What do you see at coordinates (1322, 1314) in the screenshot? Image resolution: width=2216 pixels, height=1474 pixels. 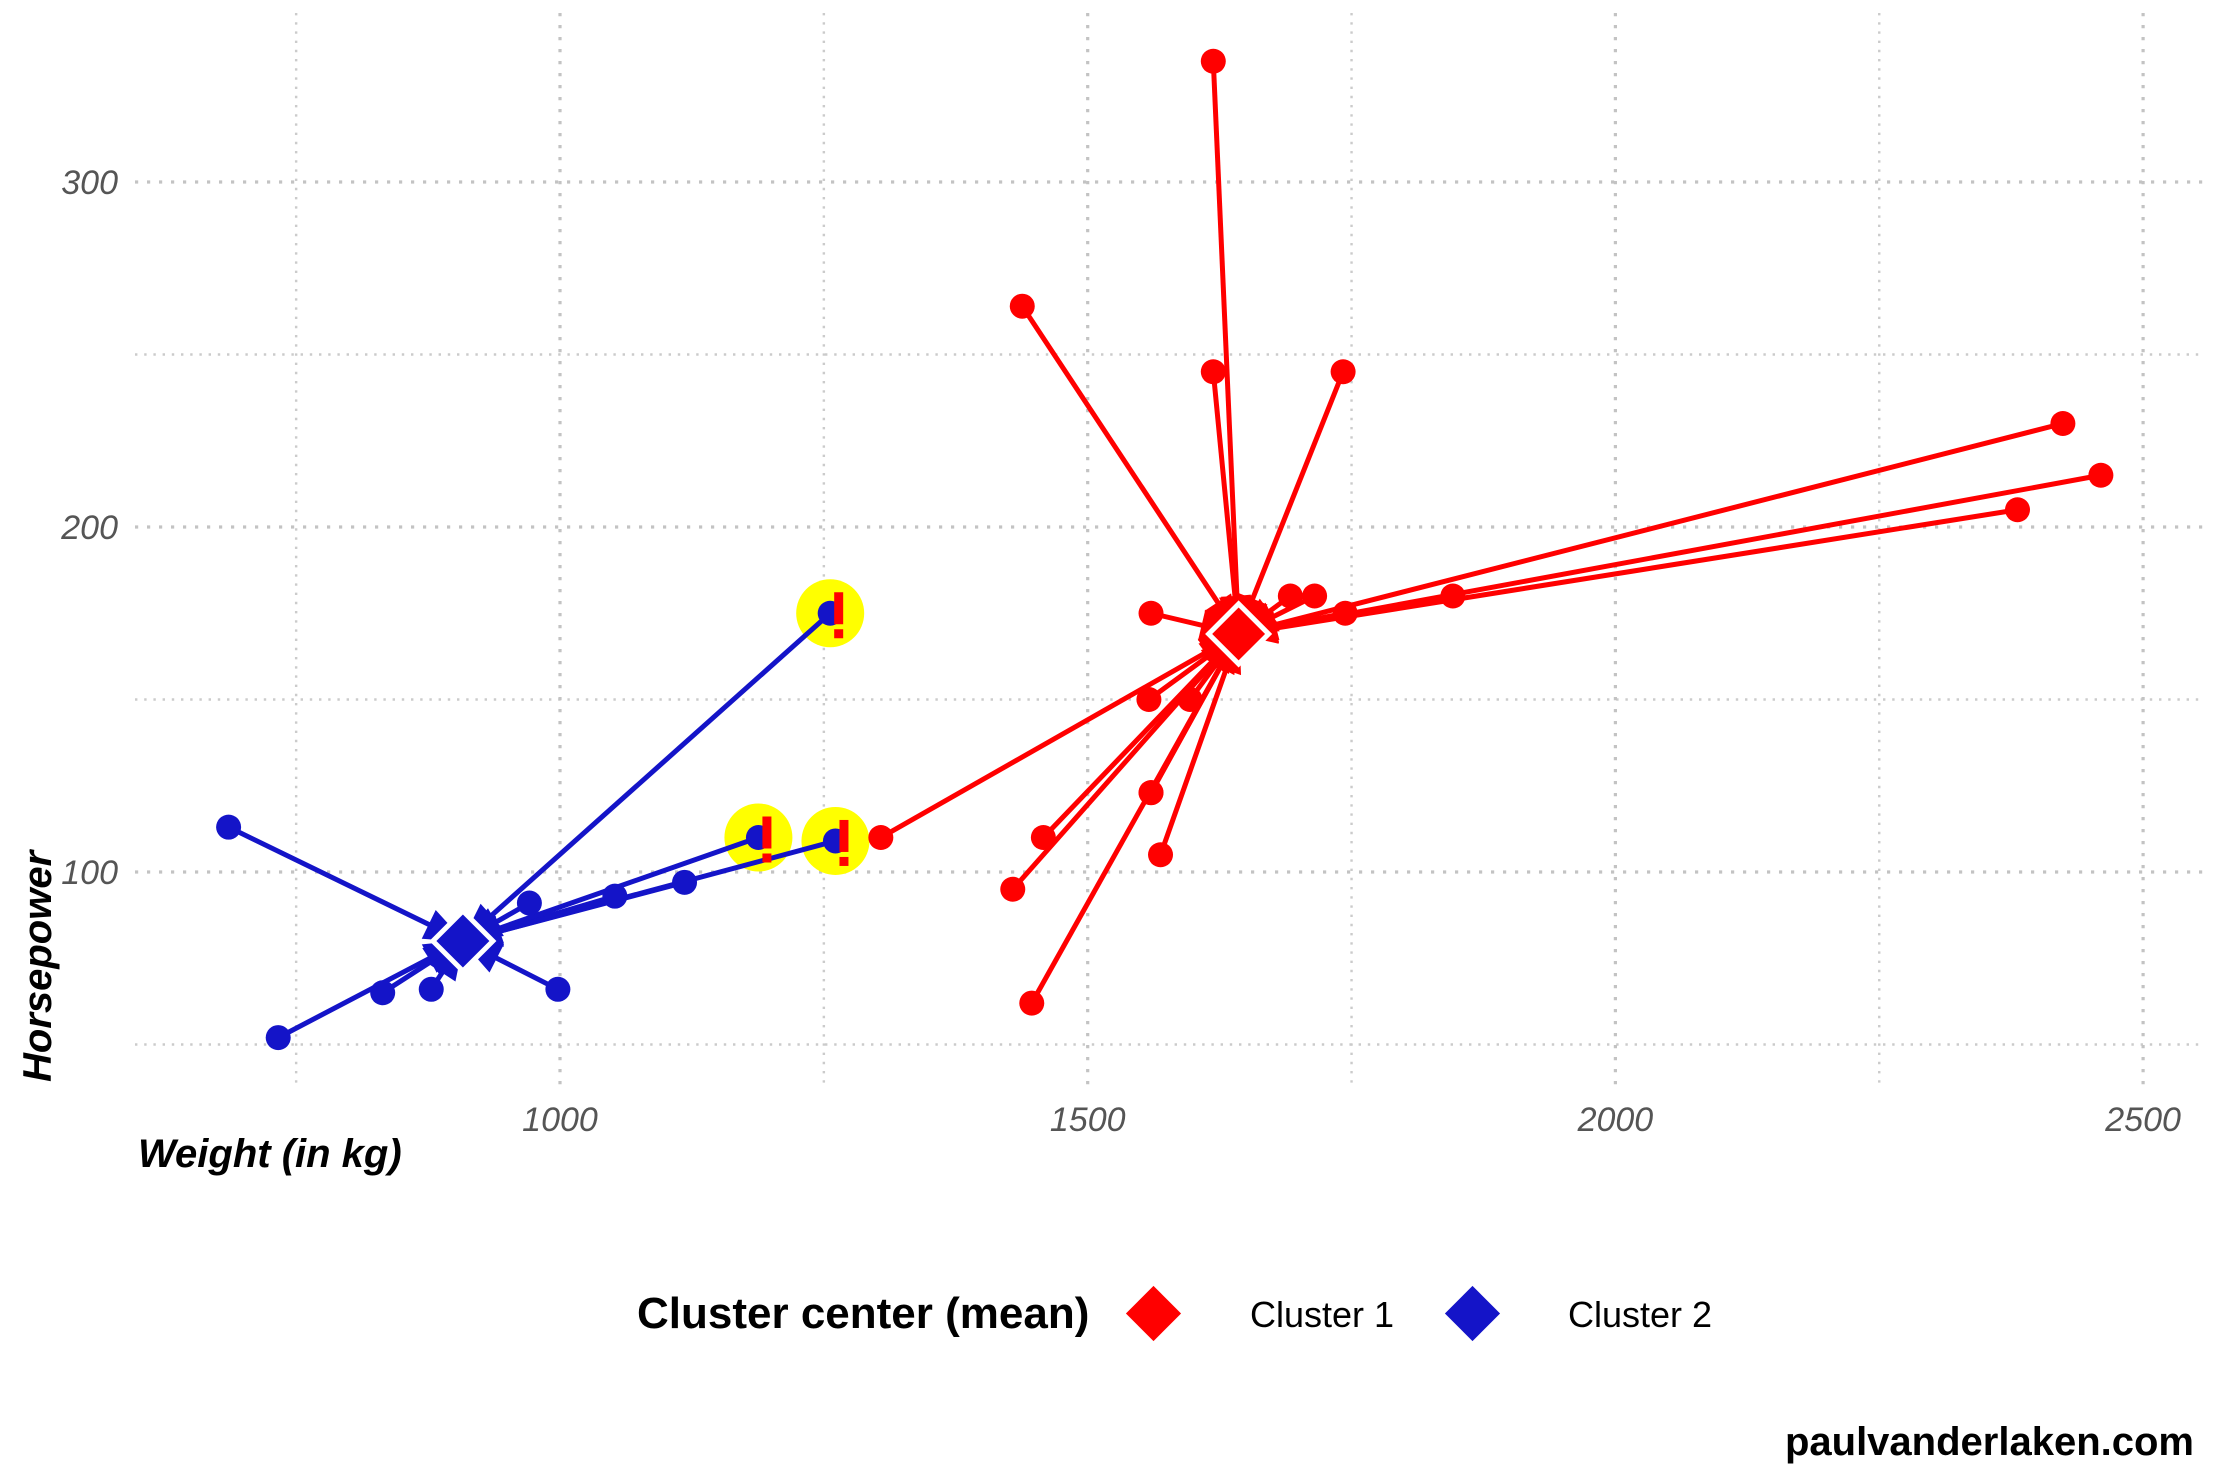 I see `legend-label-cluster1: Cluster 1` at bounding box center [1322, 1314].